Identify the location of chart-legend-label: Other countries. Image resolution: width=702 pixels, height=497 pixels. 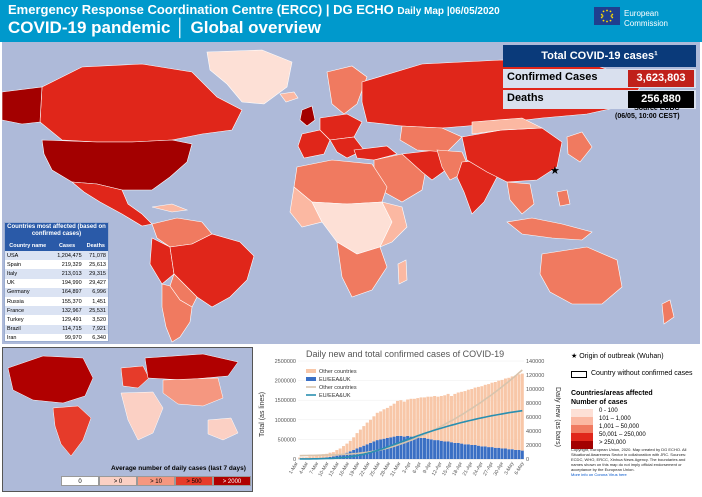
(338, 372).